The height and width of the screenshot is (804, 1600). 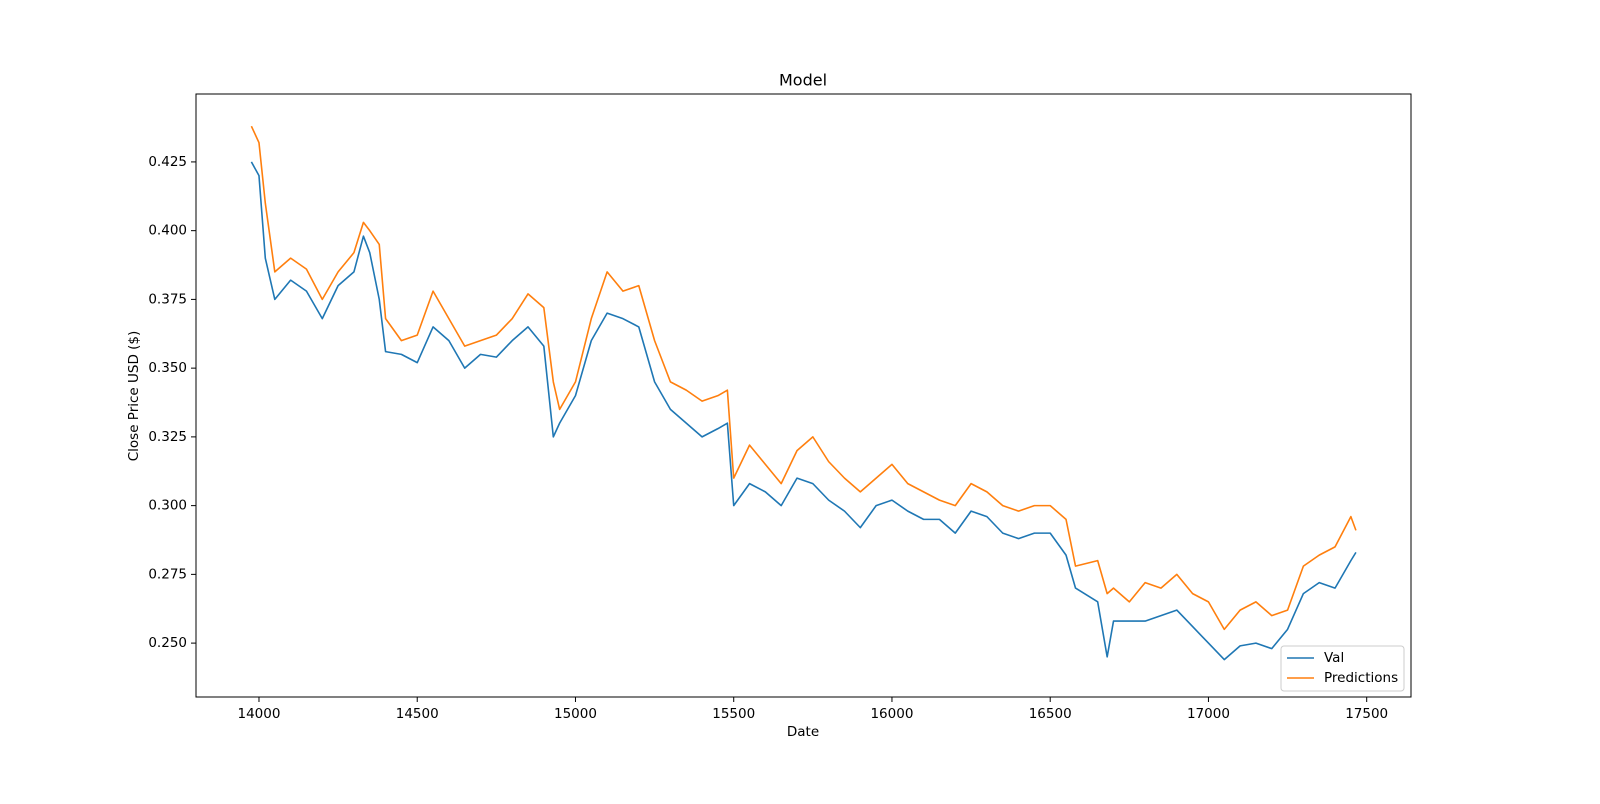 I want to click on x-axis-label: Date, so click(x=803, y=732).